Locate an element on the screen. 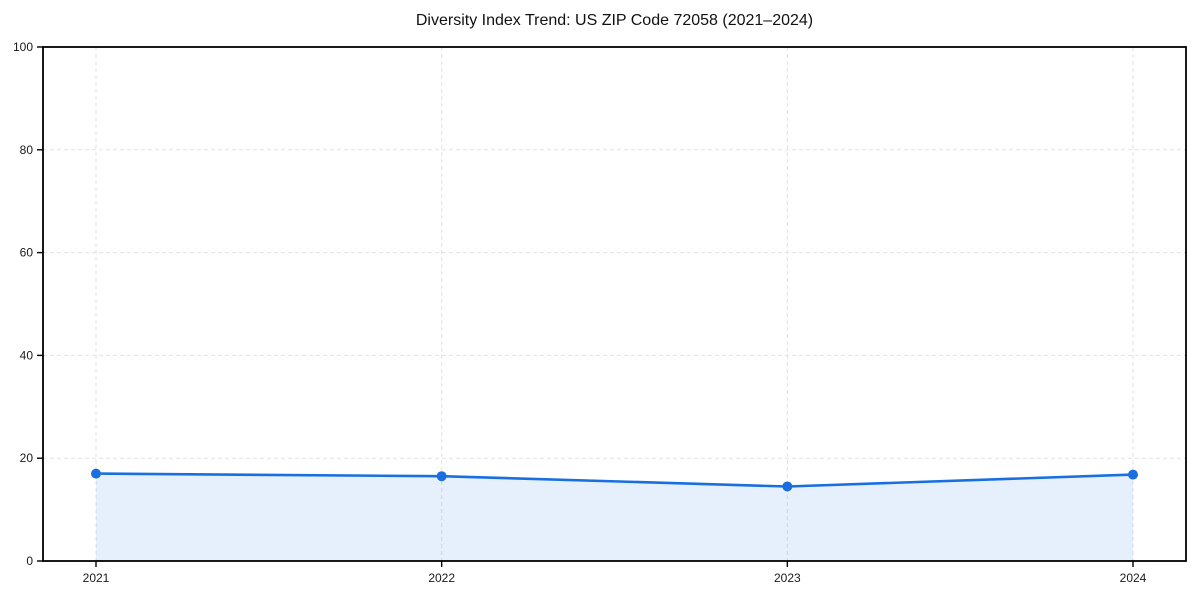  series-area-fill is located at coordinates (614, 517).